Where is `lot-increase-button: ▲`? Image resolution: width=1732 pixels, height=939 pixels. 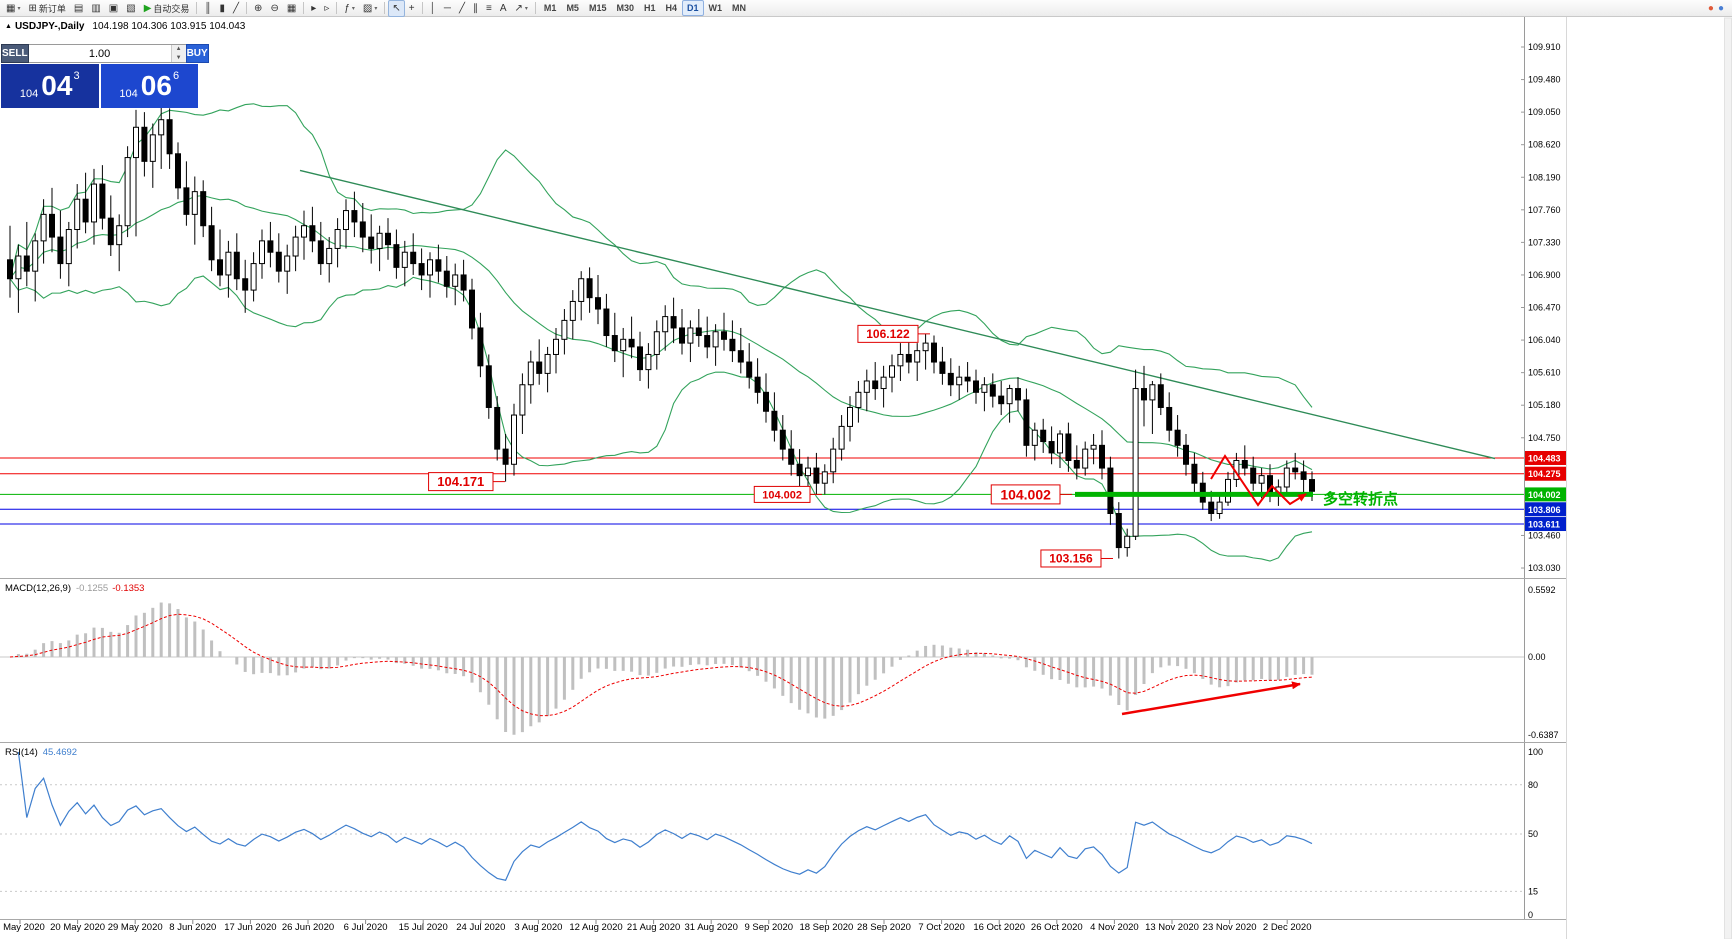
lot-increase-button: ▲ is located at coordinates (178, 49).